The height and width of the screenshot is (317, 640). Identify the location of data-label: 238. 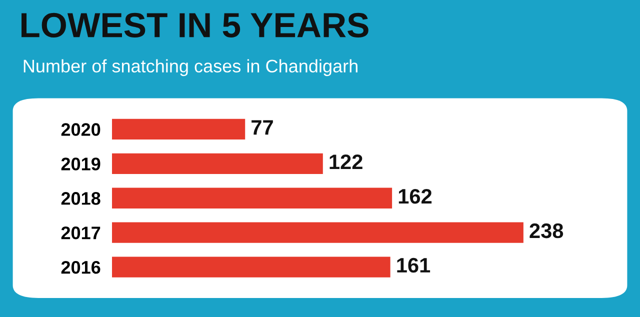
(547, 230).